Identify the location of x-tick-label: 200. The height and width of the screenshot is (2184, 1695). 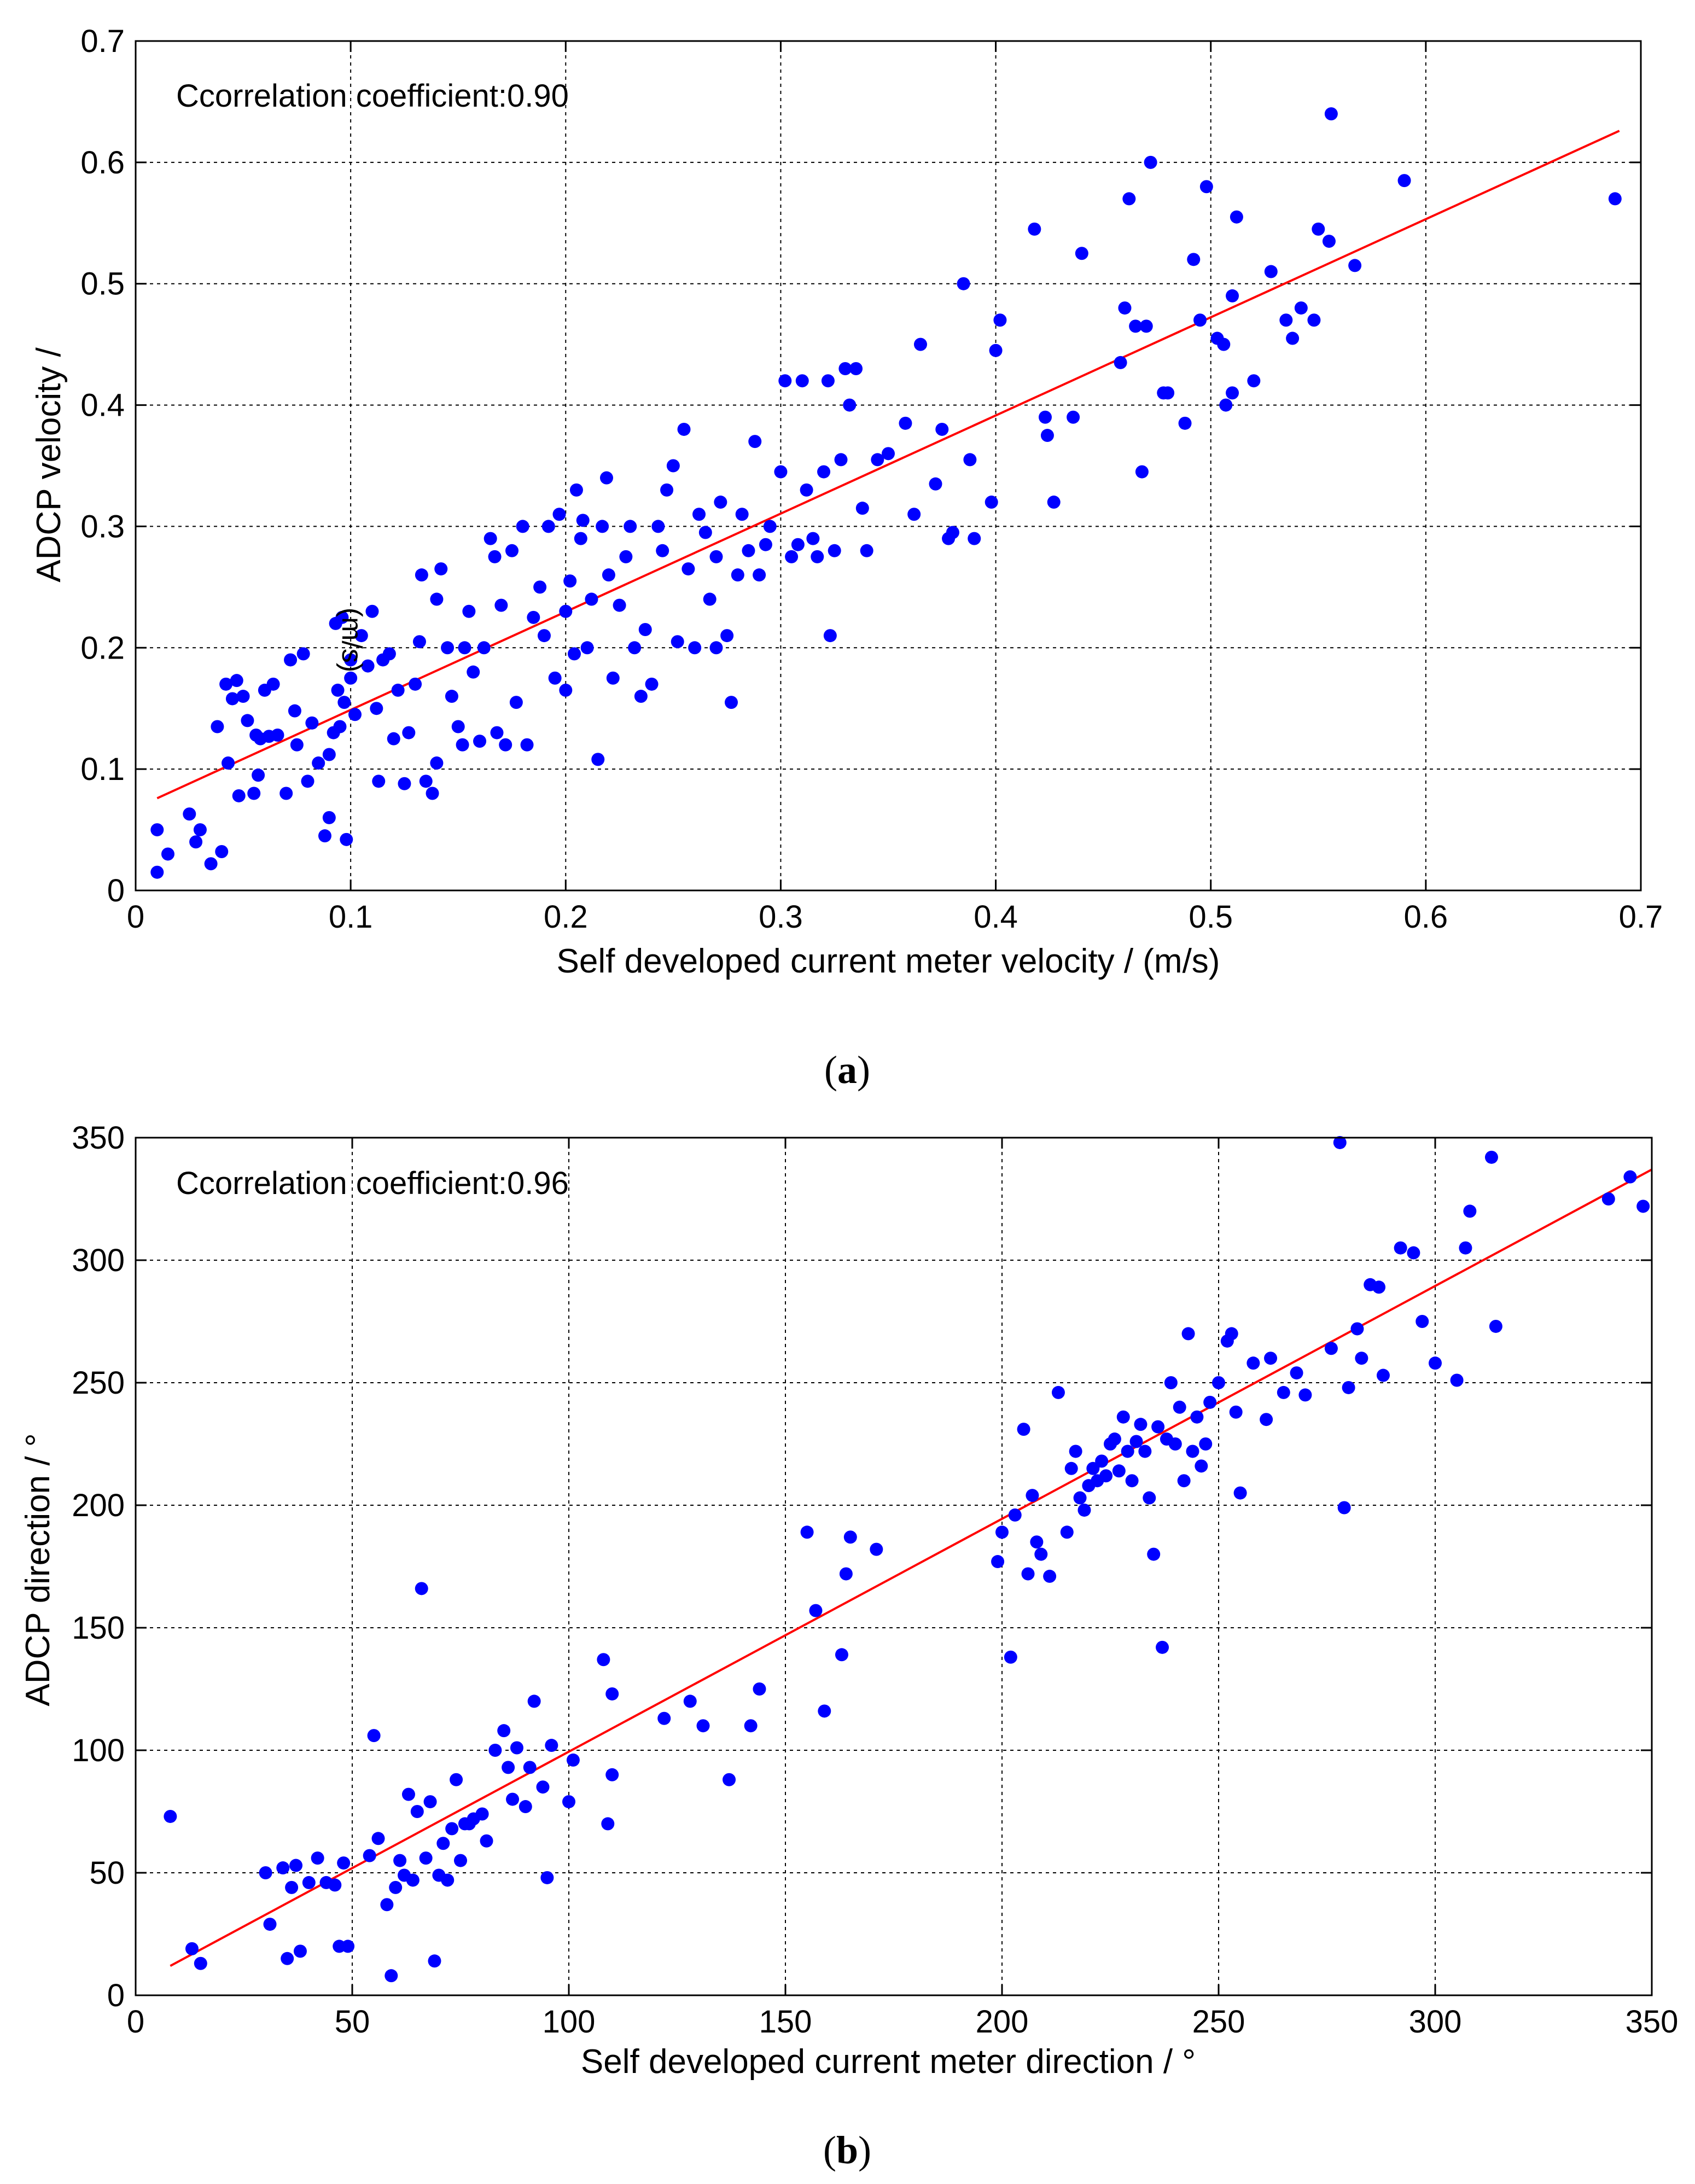
(1003, 2022).